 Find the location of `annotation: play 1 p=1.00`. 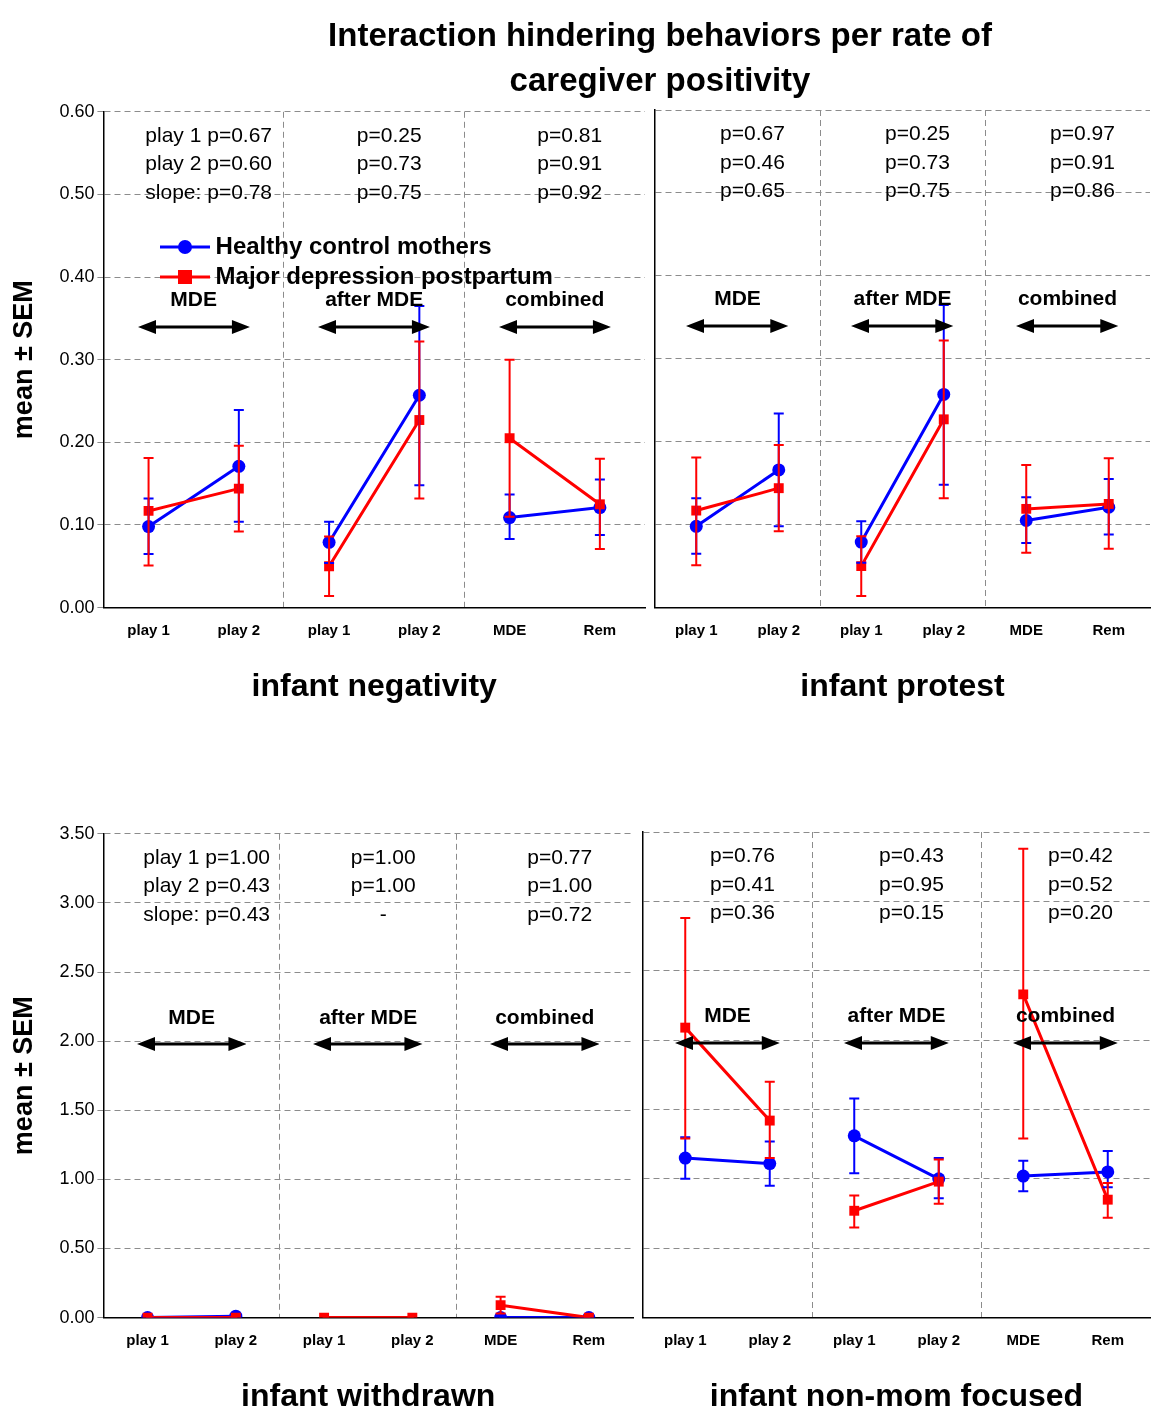

annotation: play 1 p=1.00 is located at coordinates (207, 856).